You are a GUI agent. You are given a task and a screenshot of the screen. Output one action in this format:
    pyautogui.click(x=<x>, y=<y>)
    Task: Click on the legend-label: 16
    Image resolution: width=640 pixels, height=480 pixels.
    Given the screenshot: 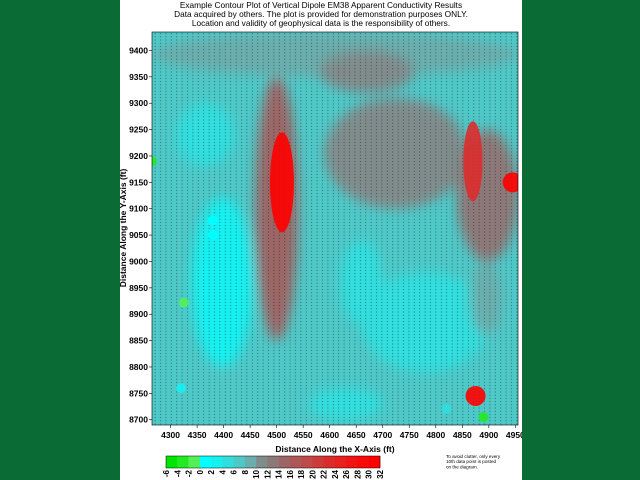 What is the action you would take?
    pyautogui.click(x=290, y=473)
    